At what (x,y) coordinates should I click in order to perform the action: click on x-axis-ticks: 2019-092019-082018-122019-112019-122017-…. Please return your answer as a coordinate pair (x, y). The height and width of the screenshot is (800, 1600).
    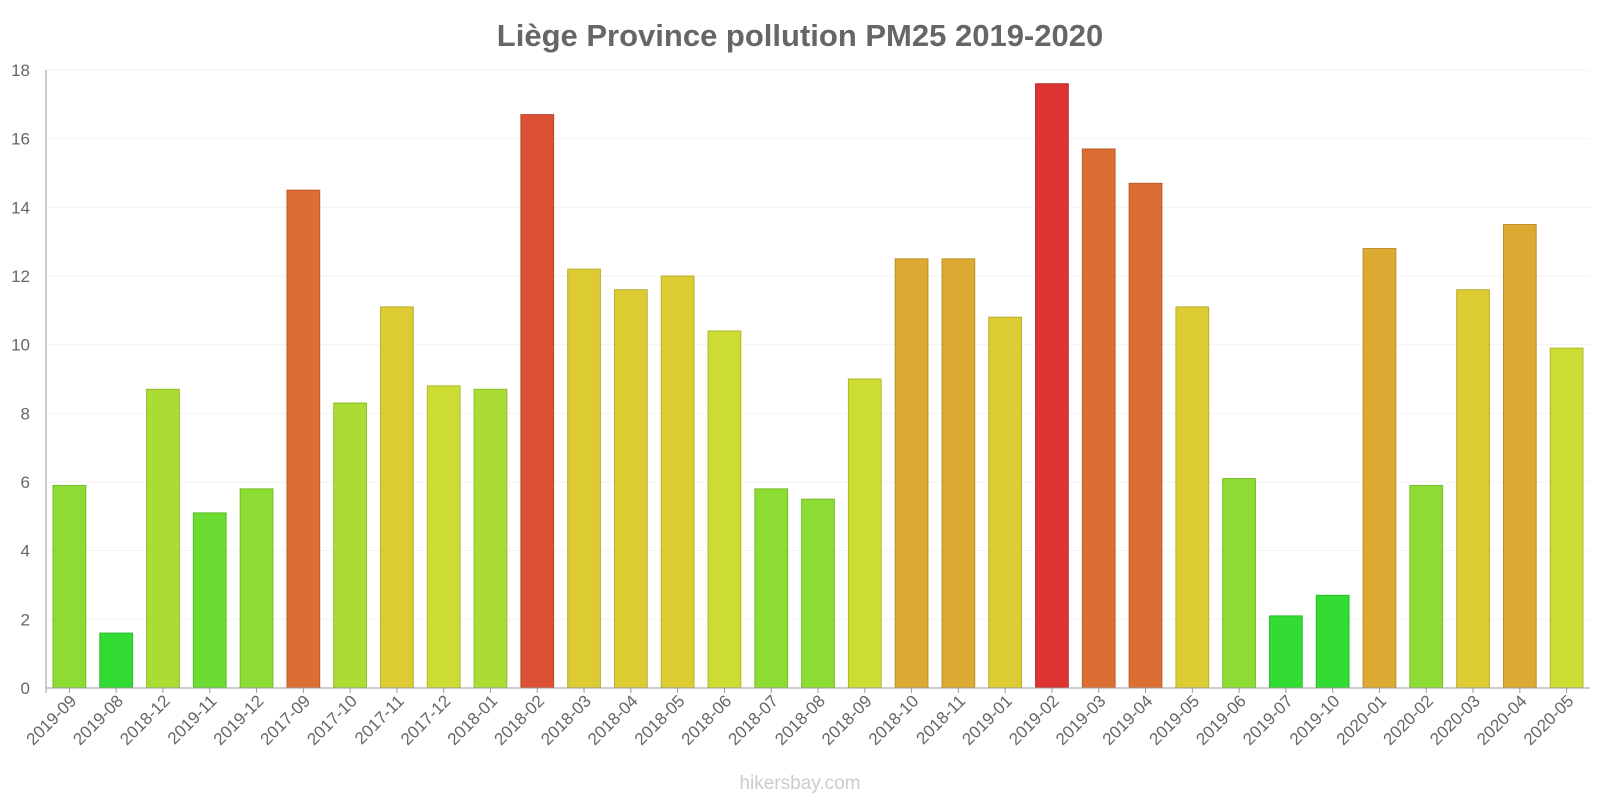
    Looking at the image, I should click on (800, 720).